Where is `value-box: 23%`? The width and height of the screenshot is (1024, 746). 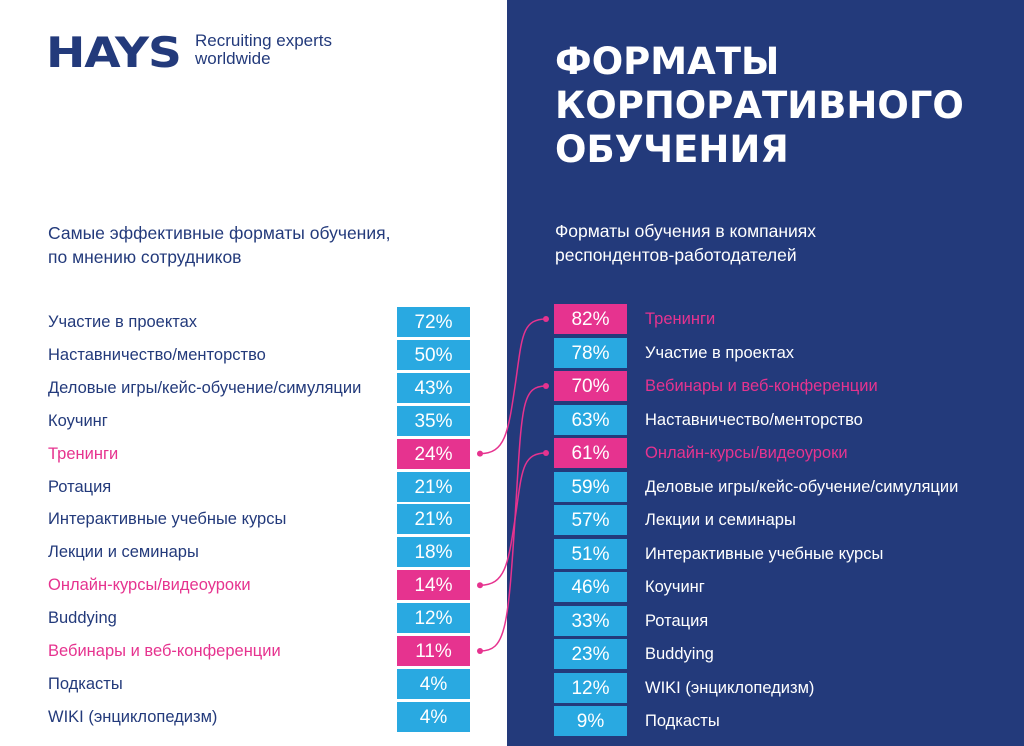
value-box: 23% is located at coordinates (590, 654).